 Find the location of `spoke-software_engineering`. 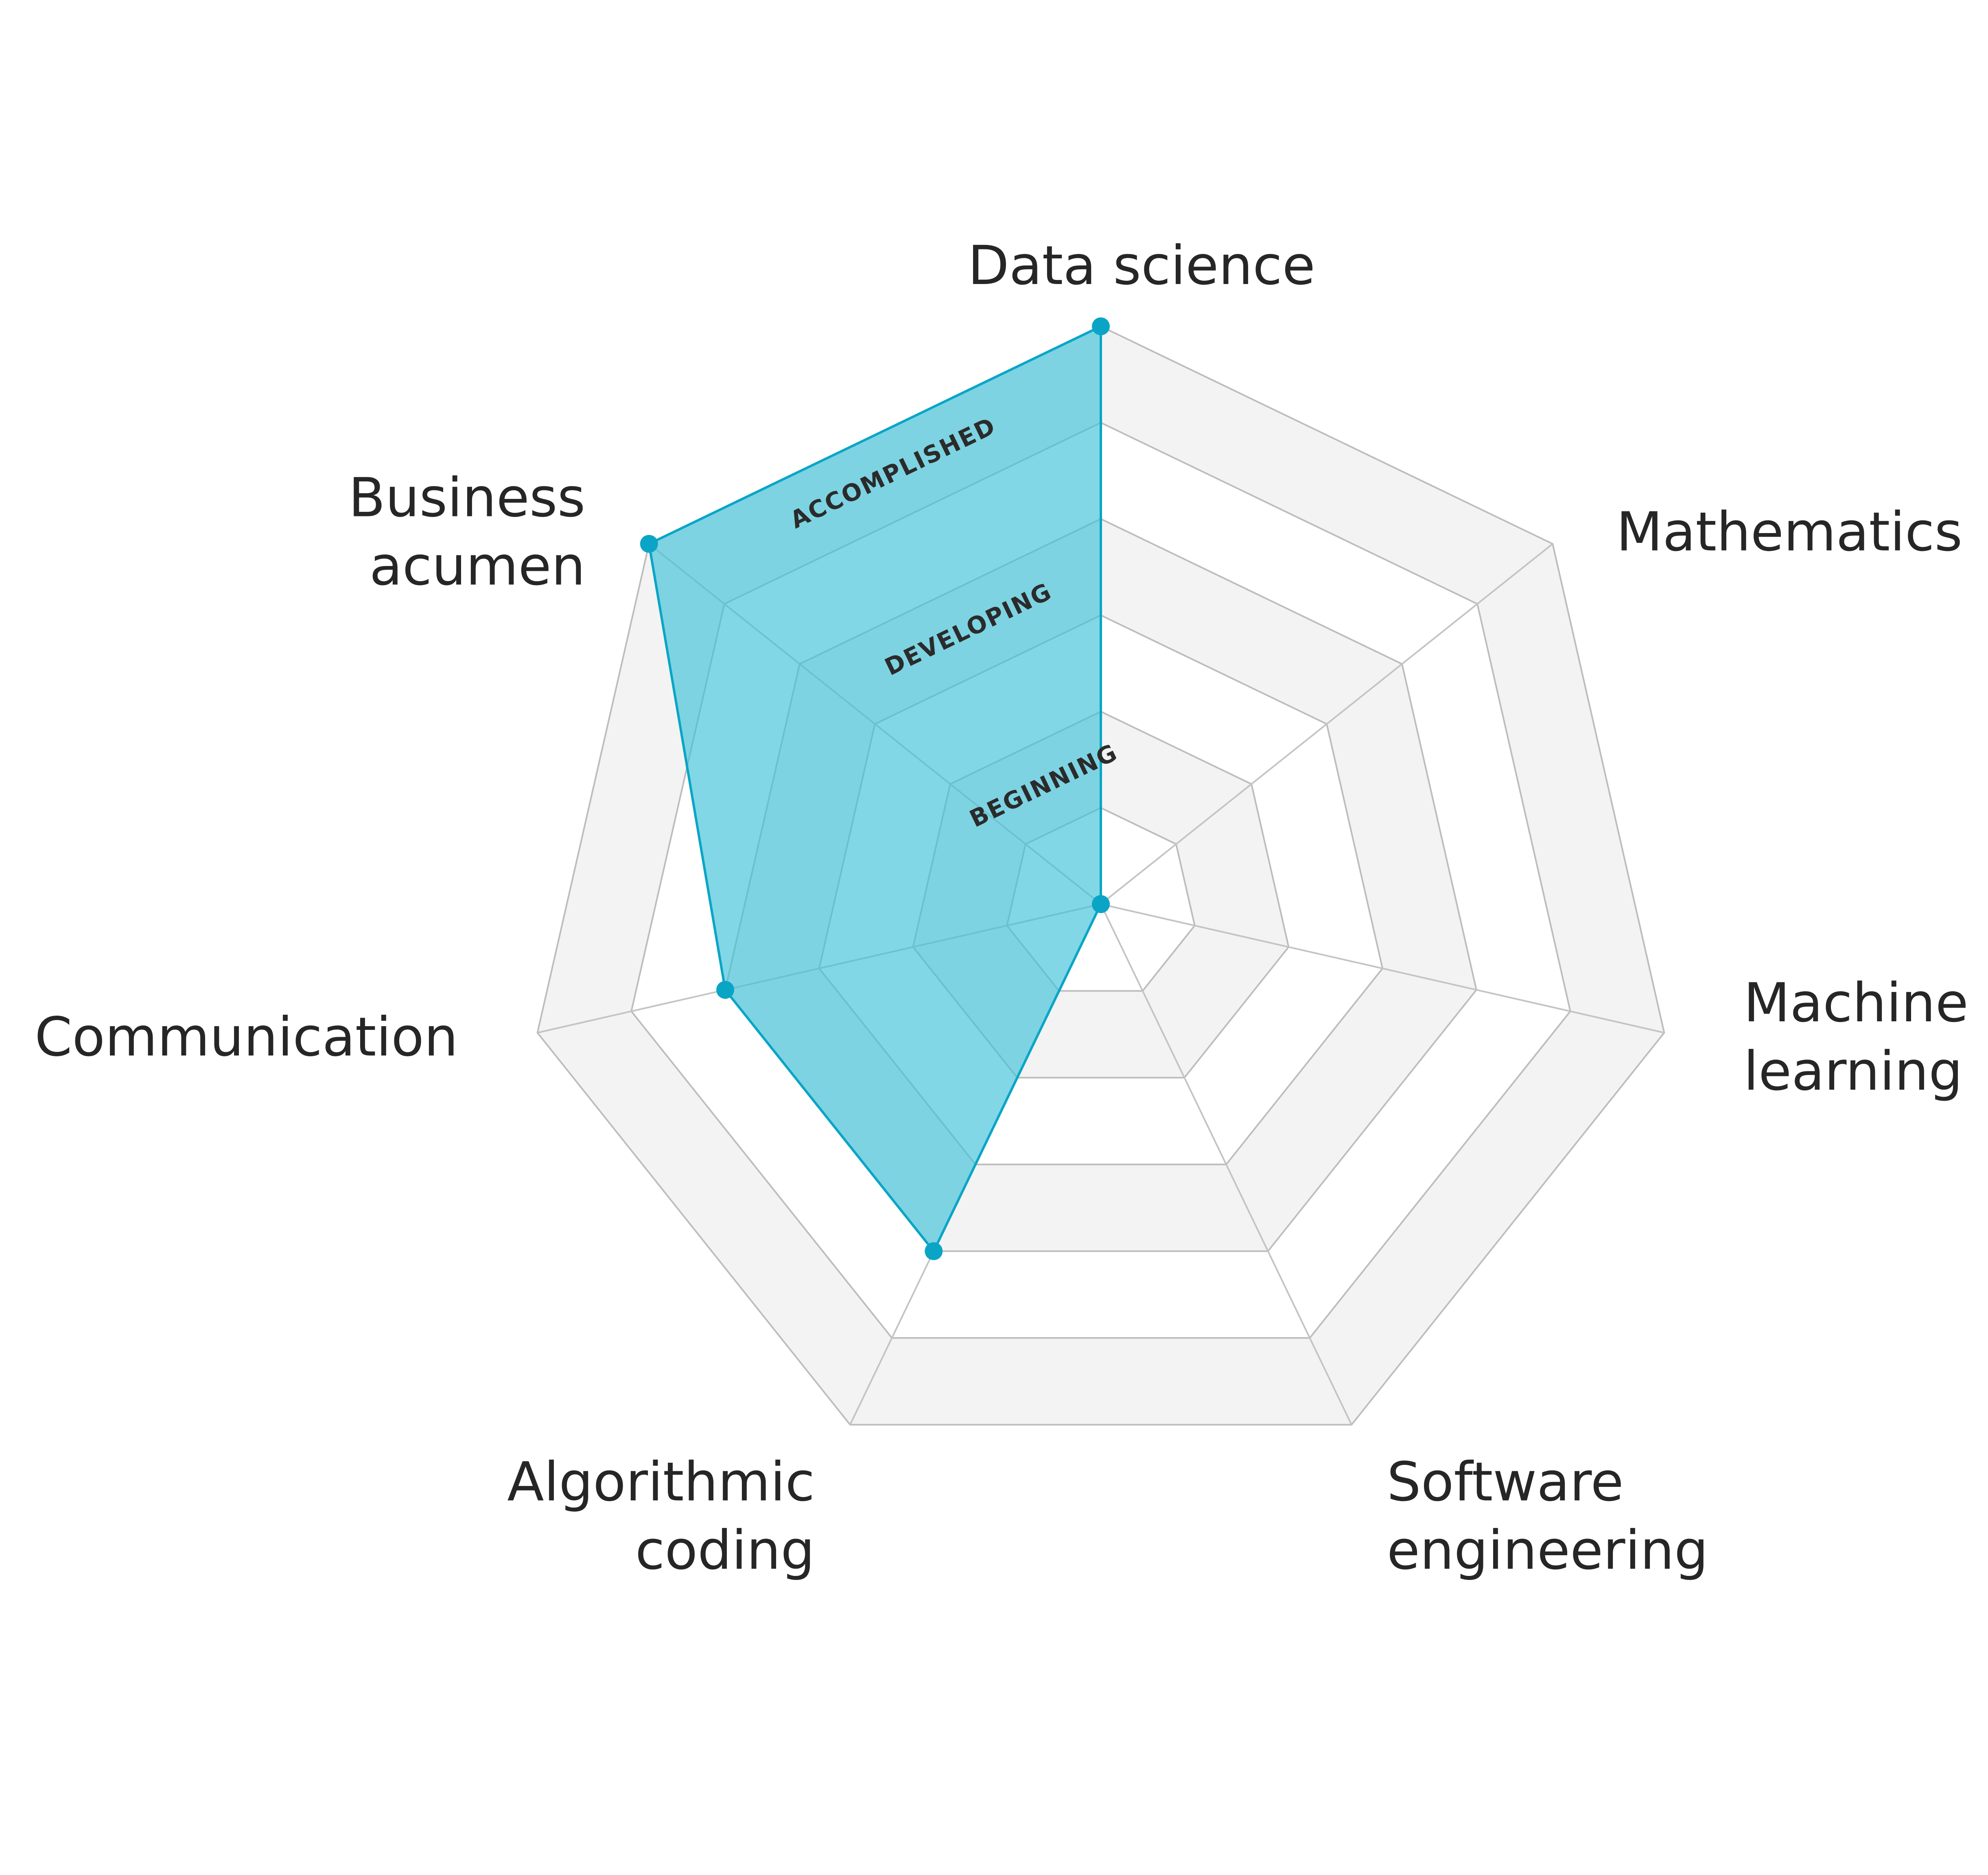

spoke-software_engineering is located at coordinates (1226, 1164).